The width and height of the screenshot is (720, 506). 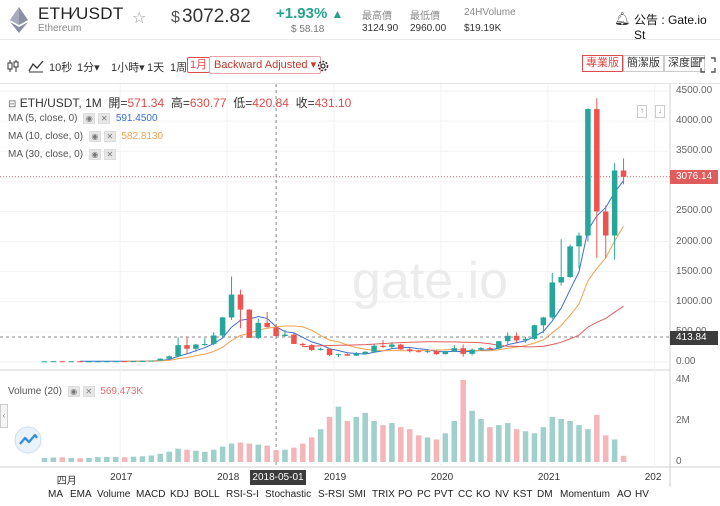 I want to click on volume-label: 24HVolume, so click(x=490, y=12).